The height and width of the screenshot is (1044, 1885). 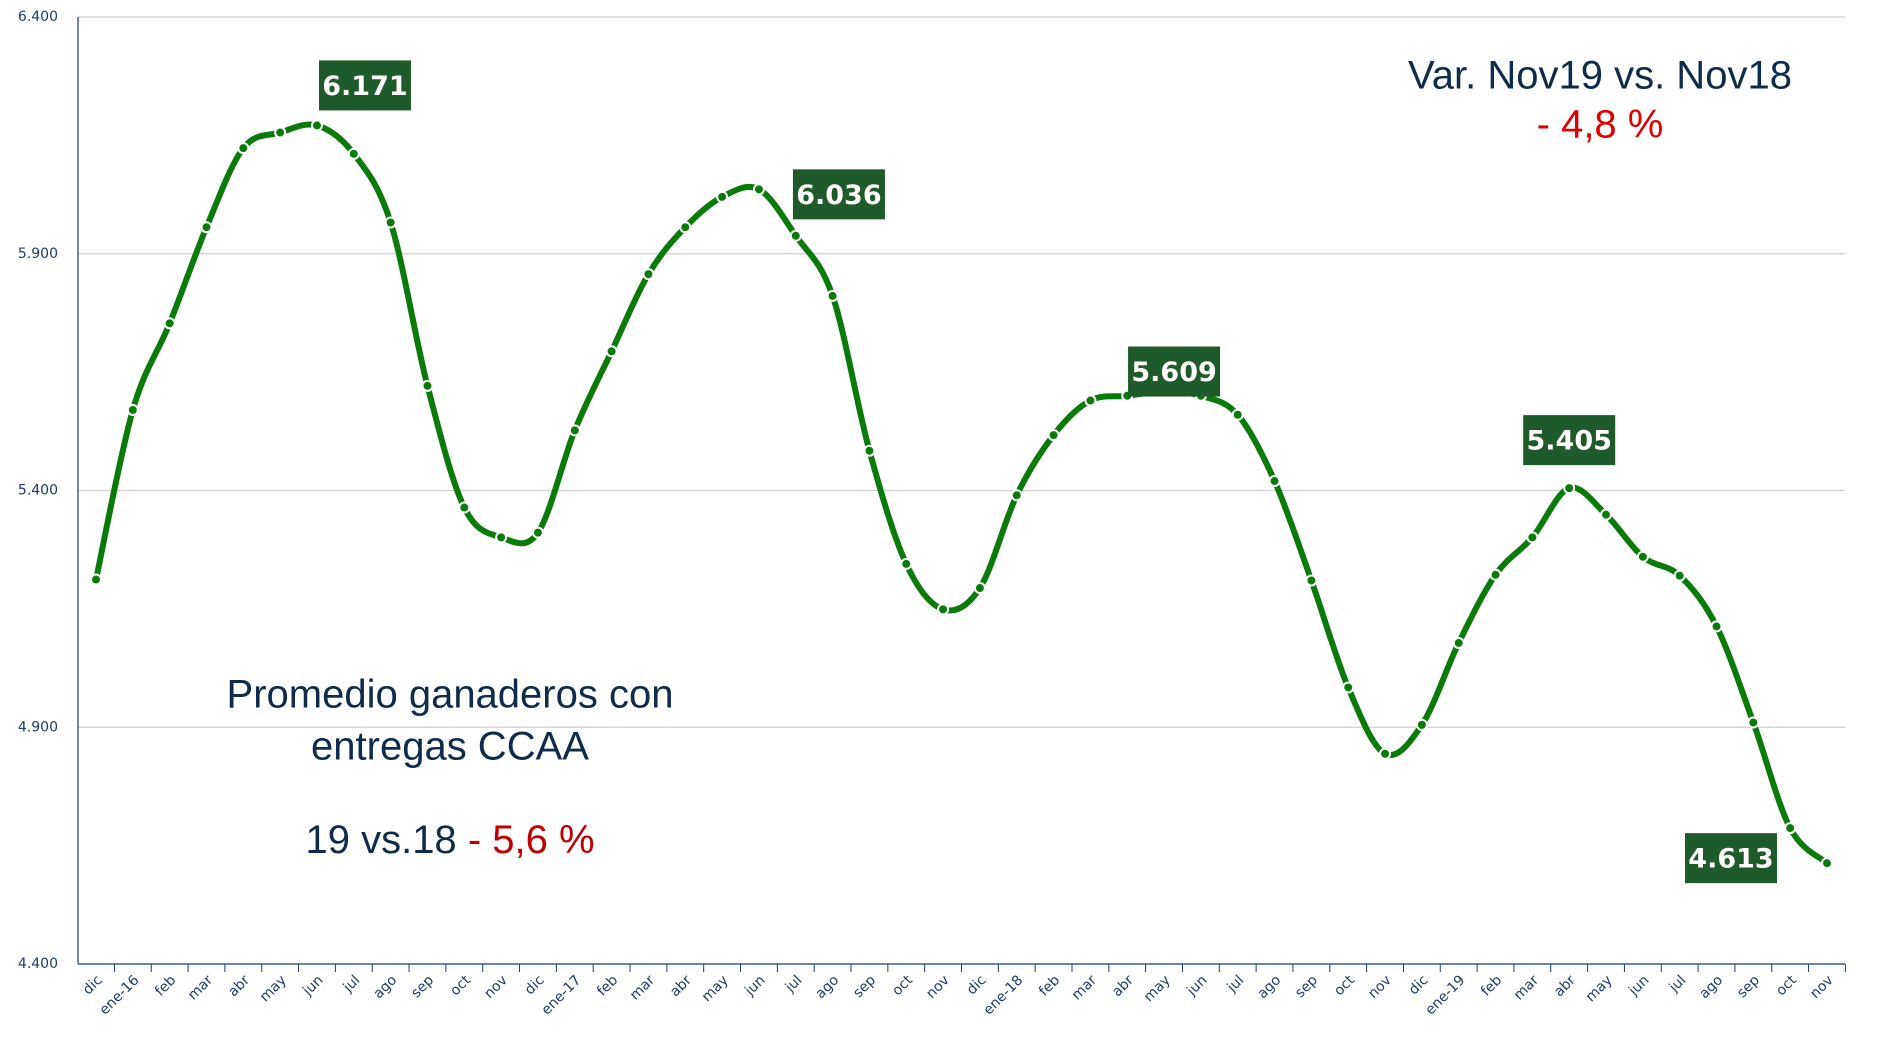 I want to click on data-label-text: 5.405, so click(x=1568, y=441).